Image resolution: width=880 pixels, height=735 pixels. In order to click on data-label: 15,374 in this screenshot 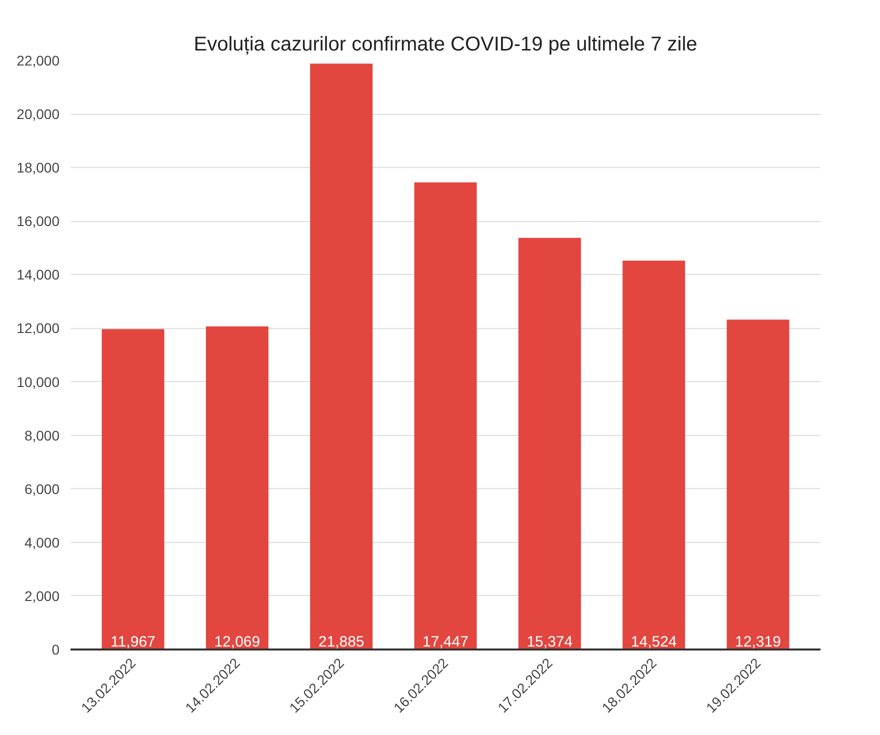, I will do `click(549, 642)`.